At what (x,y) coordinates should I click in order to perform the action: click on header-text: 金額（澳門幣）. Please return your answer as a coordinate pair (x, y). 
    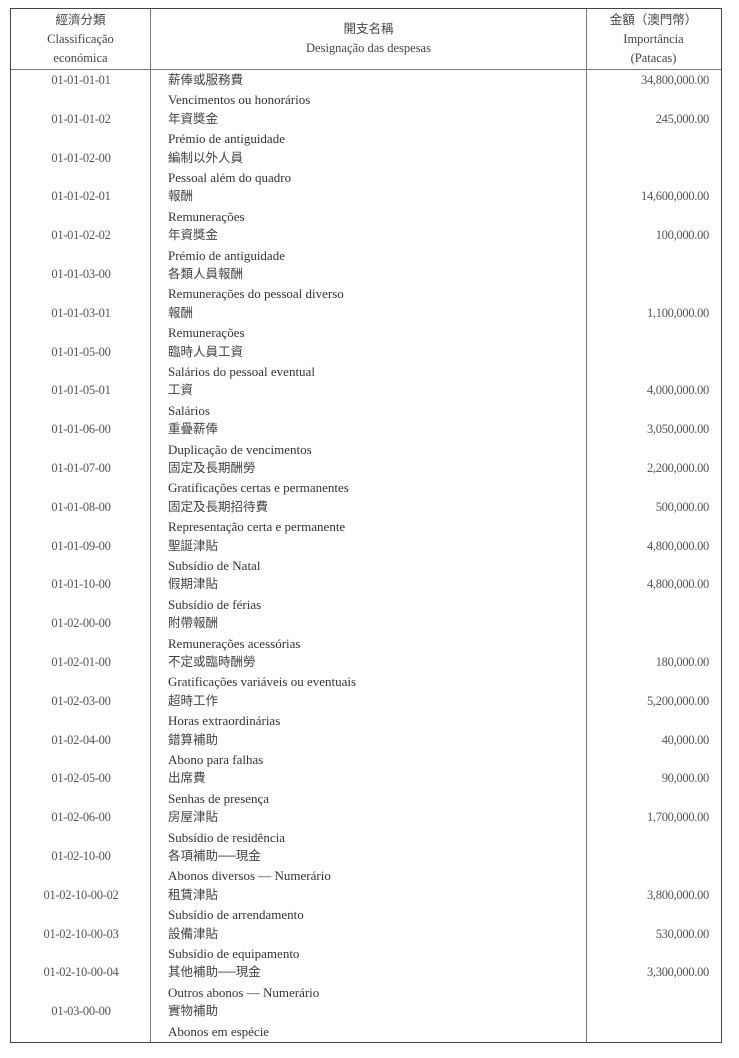
    Looking at the image, I should click on (653, 19).